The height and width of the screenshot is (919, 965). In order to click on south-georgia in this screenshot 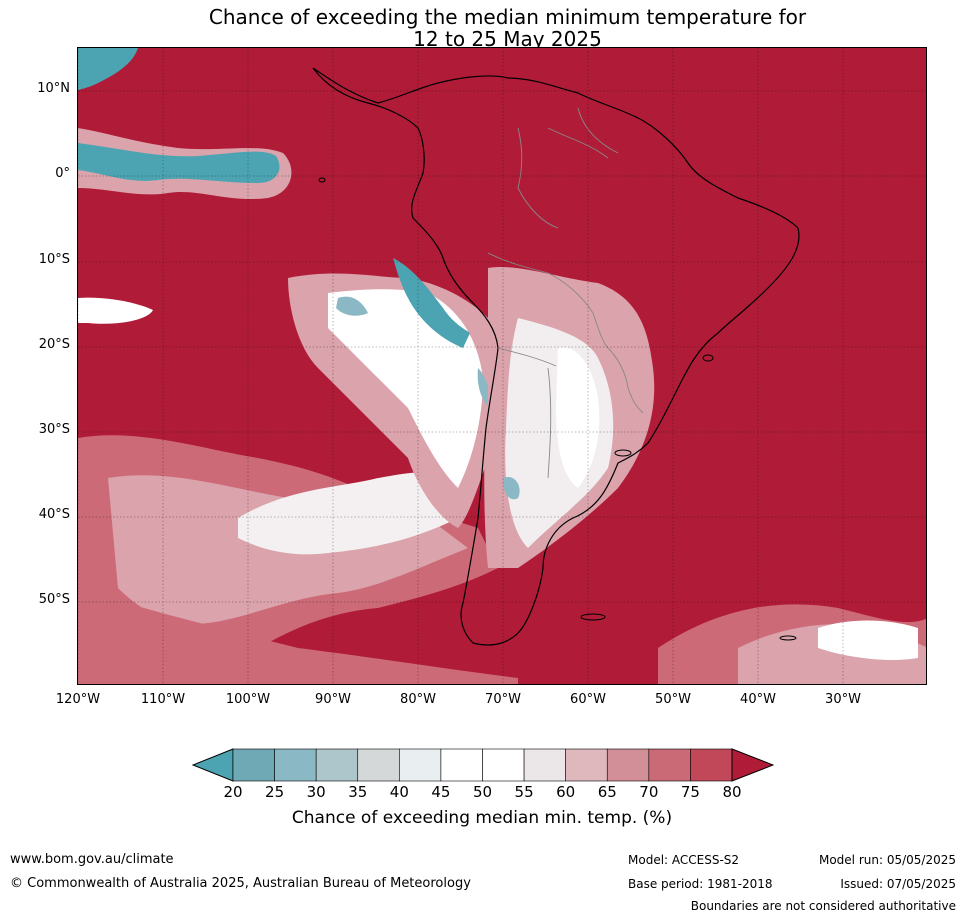, I will do `click(788, 638)`.